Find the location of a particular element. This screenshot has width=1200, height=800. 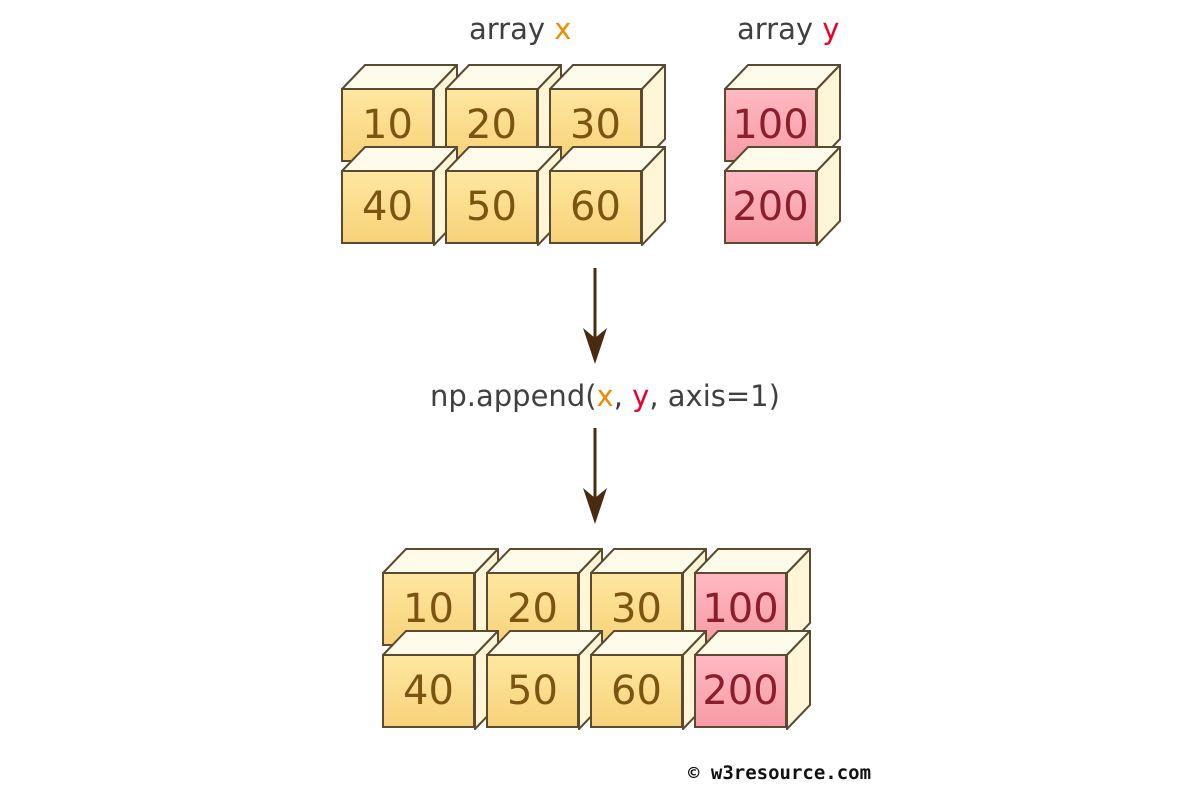

call-sep: , is located at coordinates (623, 396).